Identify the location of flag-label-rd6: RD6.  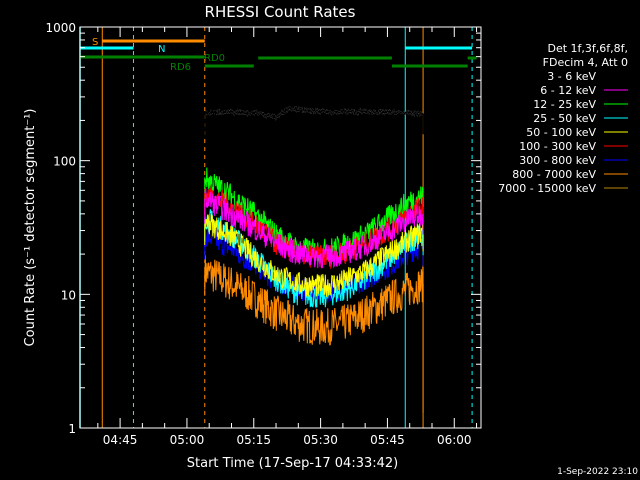
(180, 67).